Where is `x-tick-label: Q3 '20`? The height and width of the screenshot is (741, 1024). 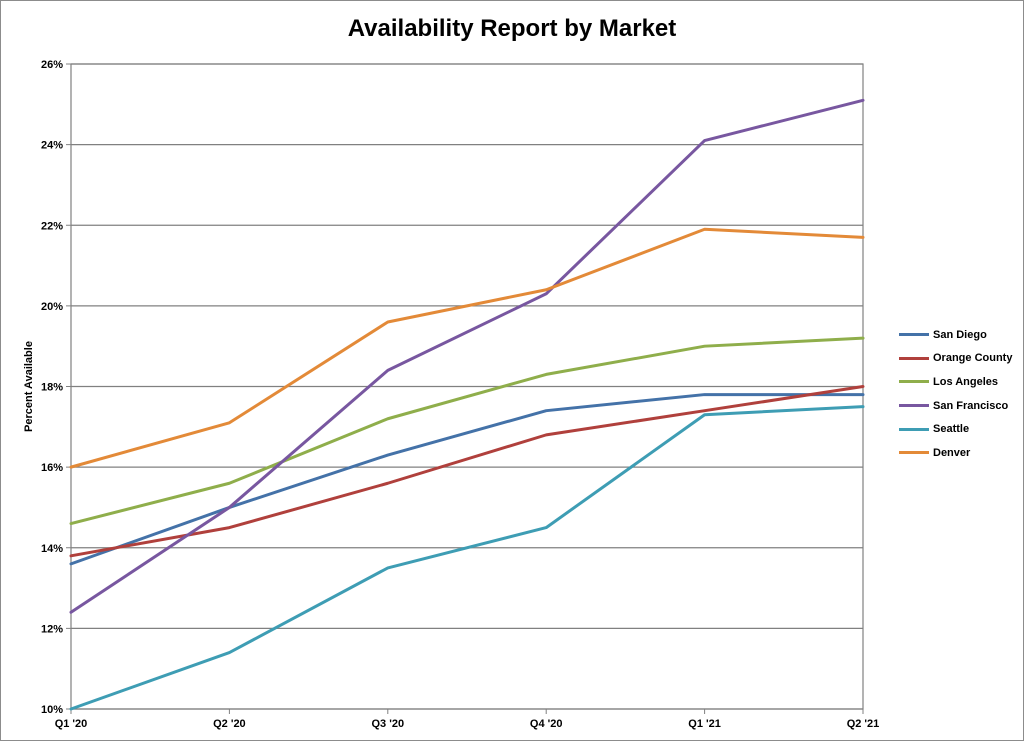 x-tick-label: Q3 '20 is located at coordinates (388, 724).